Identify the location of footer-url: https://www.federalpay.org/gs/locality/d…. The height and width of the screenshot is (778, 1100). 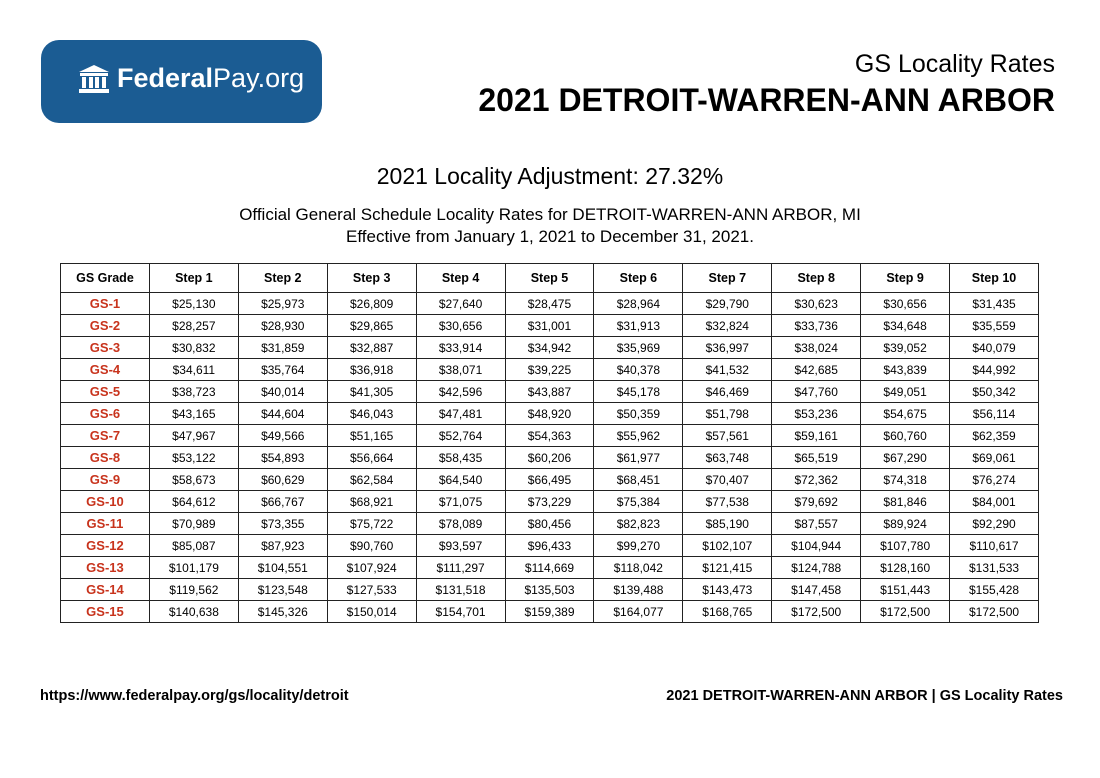
(194, 696).